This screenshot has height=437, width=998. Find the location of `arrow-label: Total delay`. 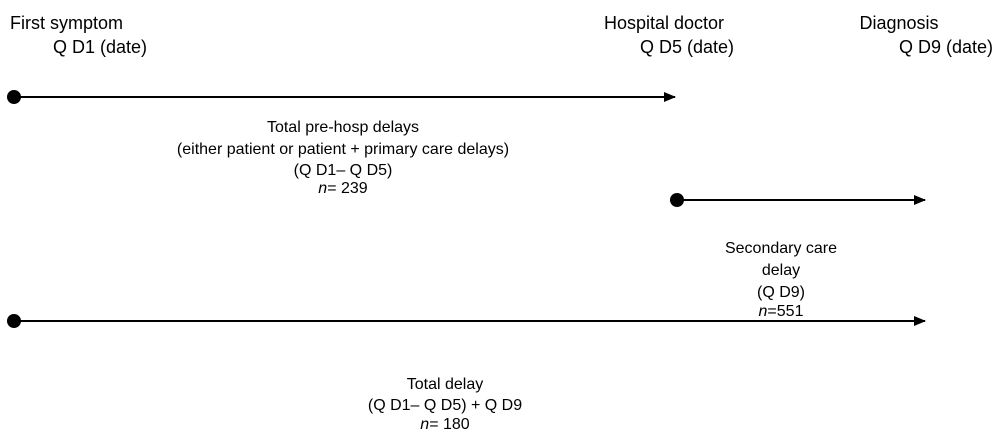

arrow-label: Total delay is located at coordinates (445, 384).